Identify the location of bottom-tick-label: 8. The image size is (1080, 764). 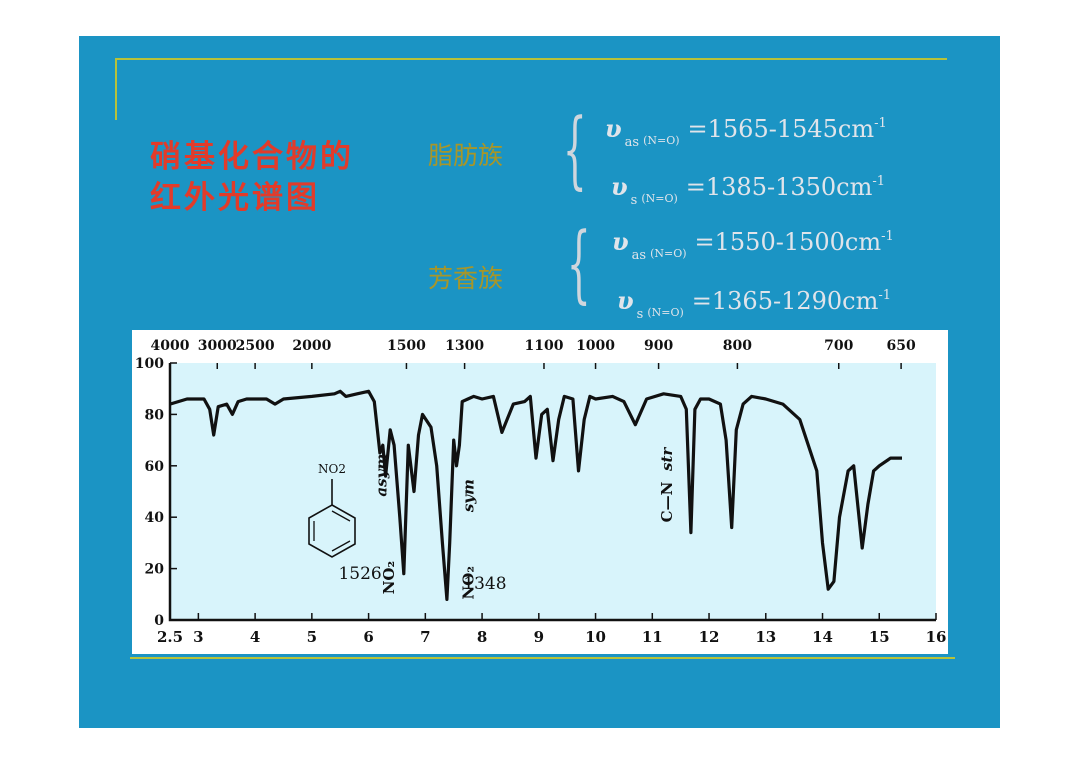
(482, 637).